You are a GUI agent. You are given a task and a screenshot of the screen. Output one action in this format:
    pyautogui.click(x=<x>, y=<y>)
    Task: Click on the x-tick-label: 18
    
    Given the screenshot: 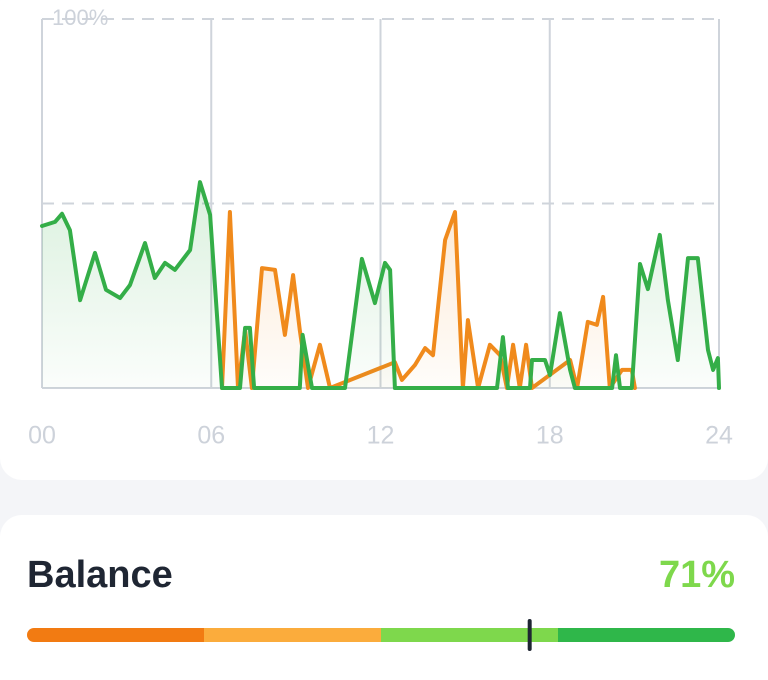 What is the action you would take?
    pyautogui.click(x=550, y=436)
    